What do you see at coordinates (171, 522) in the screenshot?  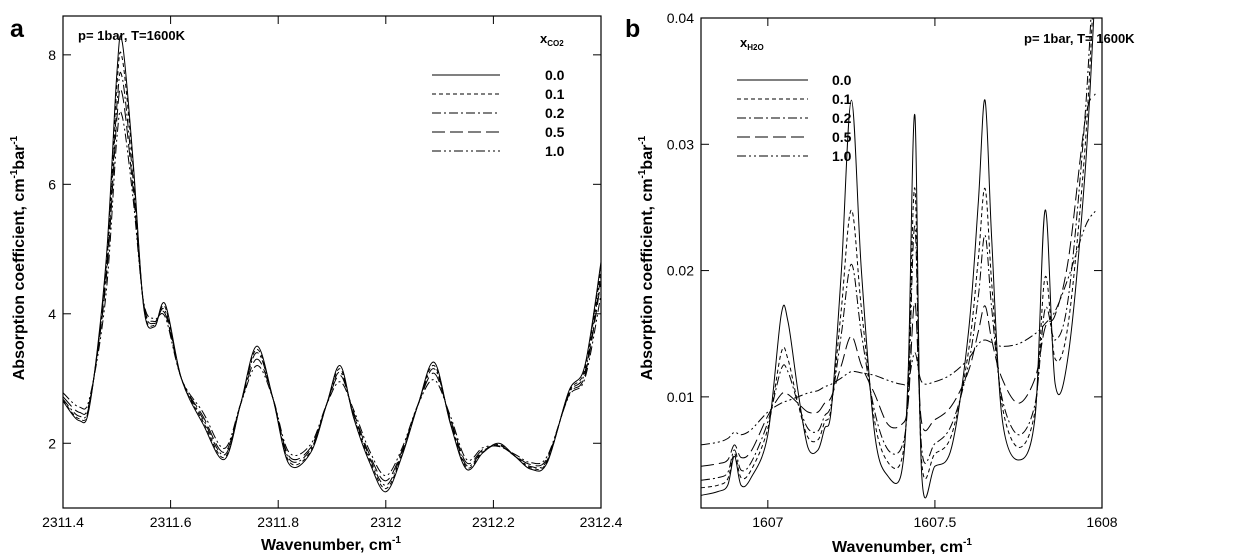 I see `x-tick-label: 2311.6` at bounding box center [171, 522].